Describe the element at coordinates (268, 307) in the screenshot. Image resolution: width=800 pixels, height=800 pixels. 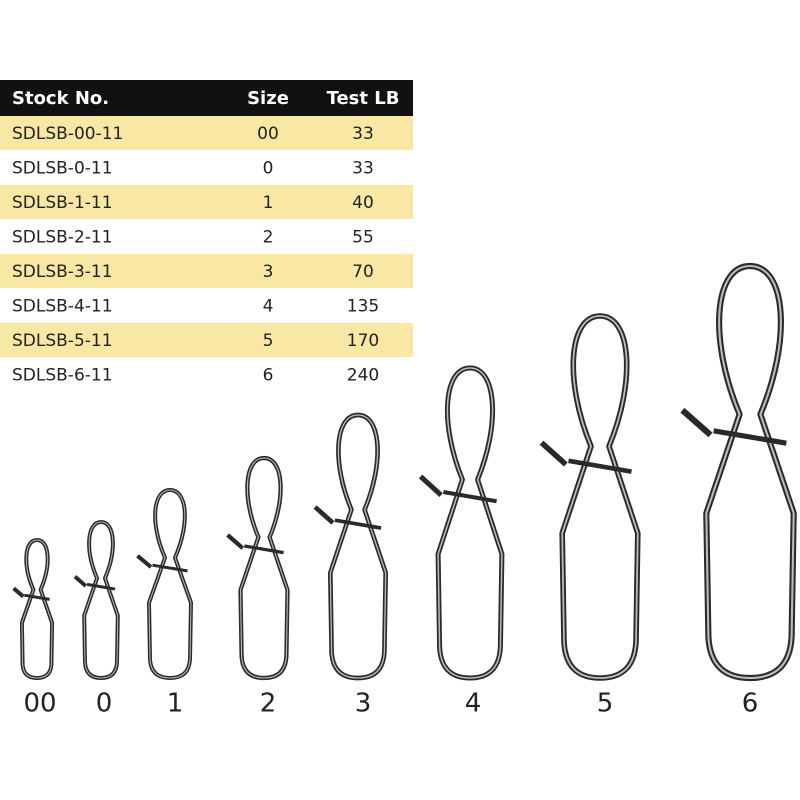
I see `table-cell: 4` at that location.